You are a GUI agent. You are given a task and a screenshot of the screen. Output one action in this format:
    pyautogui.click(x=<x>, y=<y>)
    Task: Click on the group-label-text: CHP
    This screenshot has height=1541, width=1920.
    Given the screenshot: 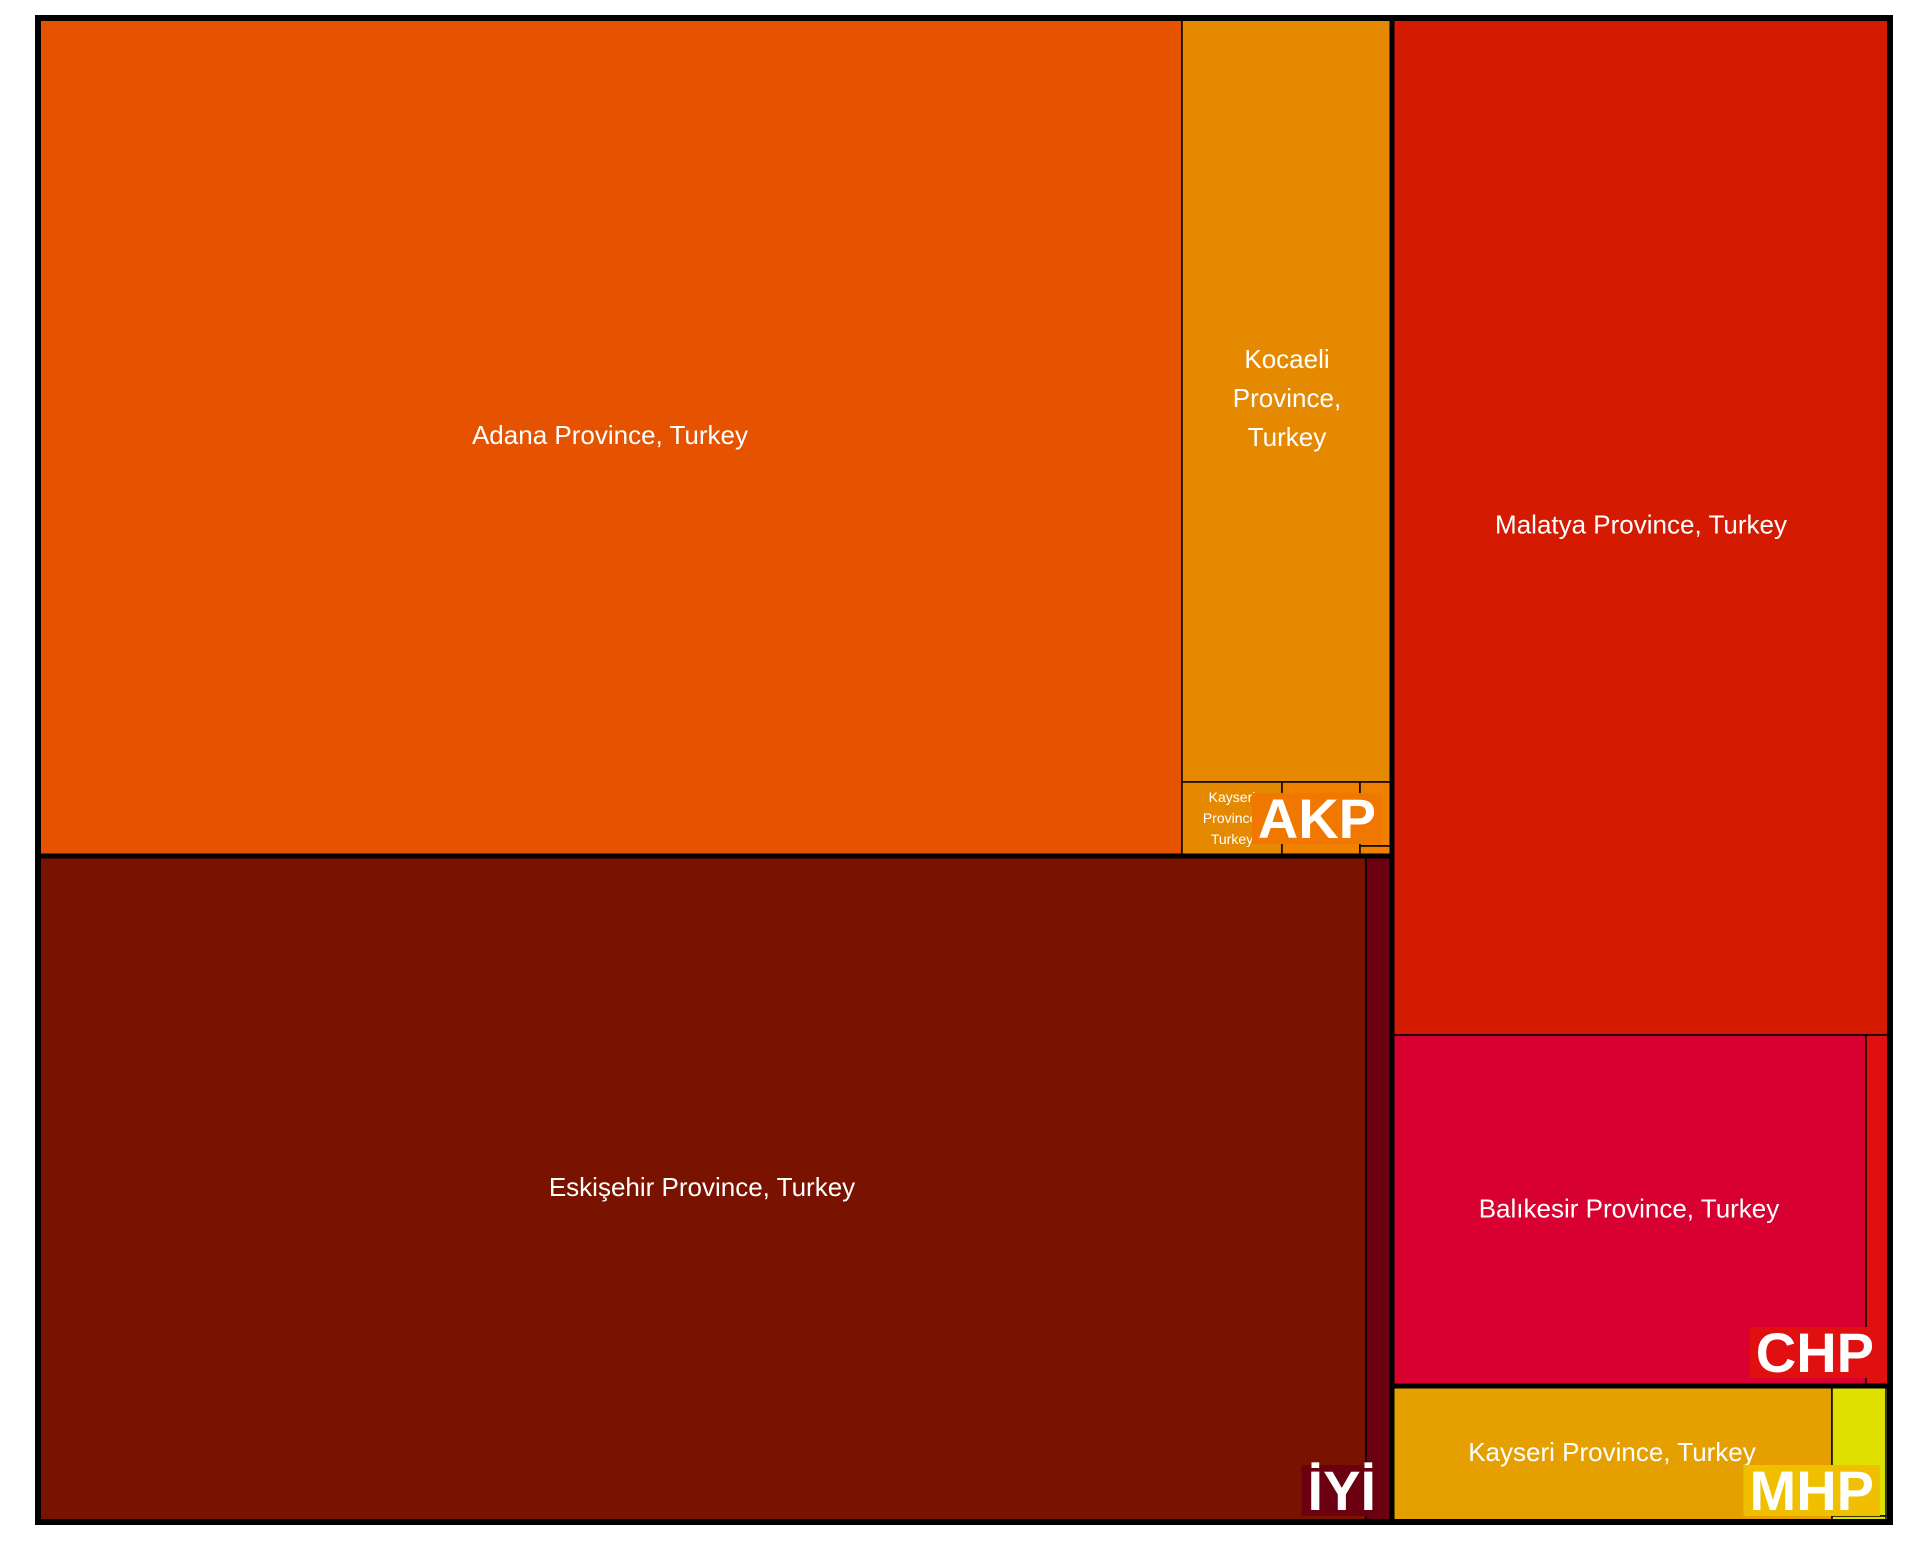 What is the action you would take?
    pyautogui.click(x=1815, y=1352)
    